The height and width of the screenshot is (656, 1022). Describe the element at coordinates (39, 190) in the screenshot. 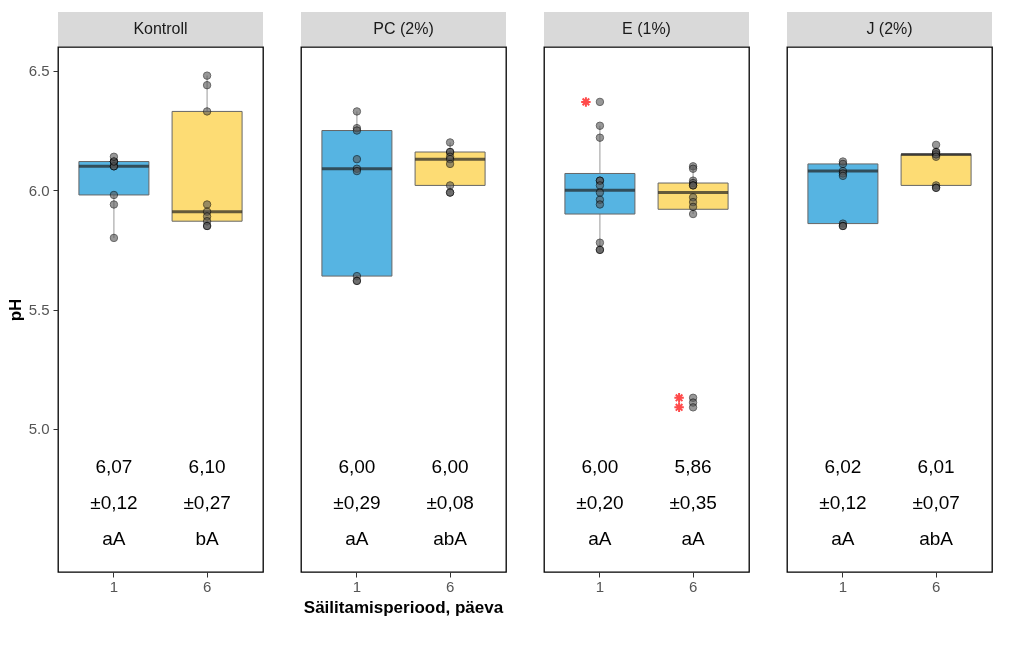

I see `y-tick-label: 6.0` at that location.